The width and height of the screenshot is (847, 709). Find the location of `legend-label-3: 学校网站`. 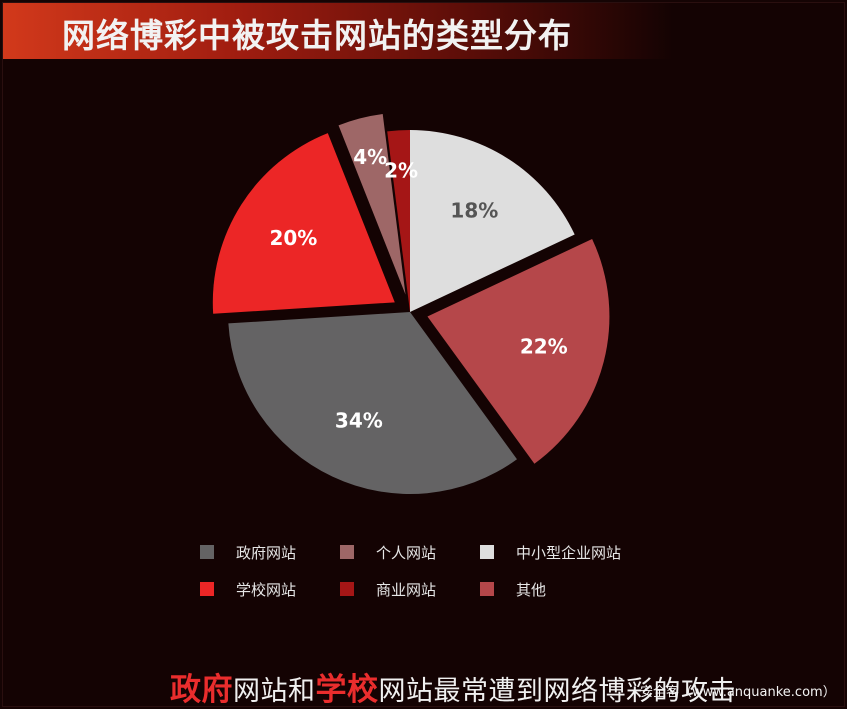

legend-label-3: 学校网站 is located at coordinates (266, 589).